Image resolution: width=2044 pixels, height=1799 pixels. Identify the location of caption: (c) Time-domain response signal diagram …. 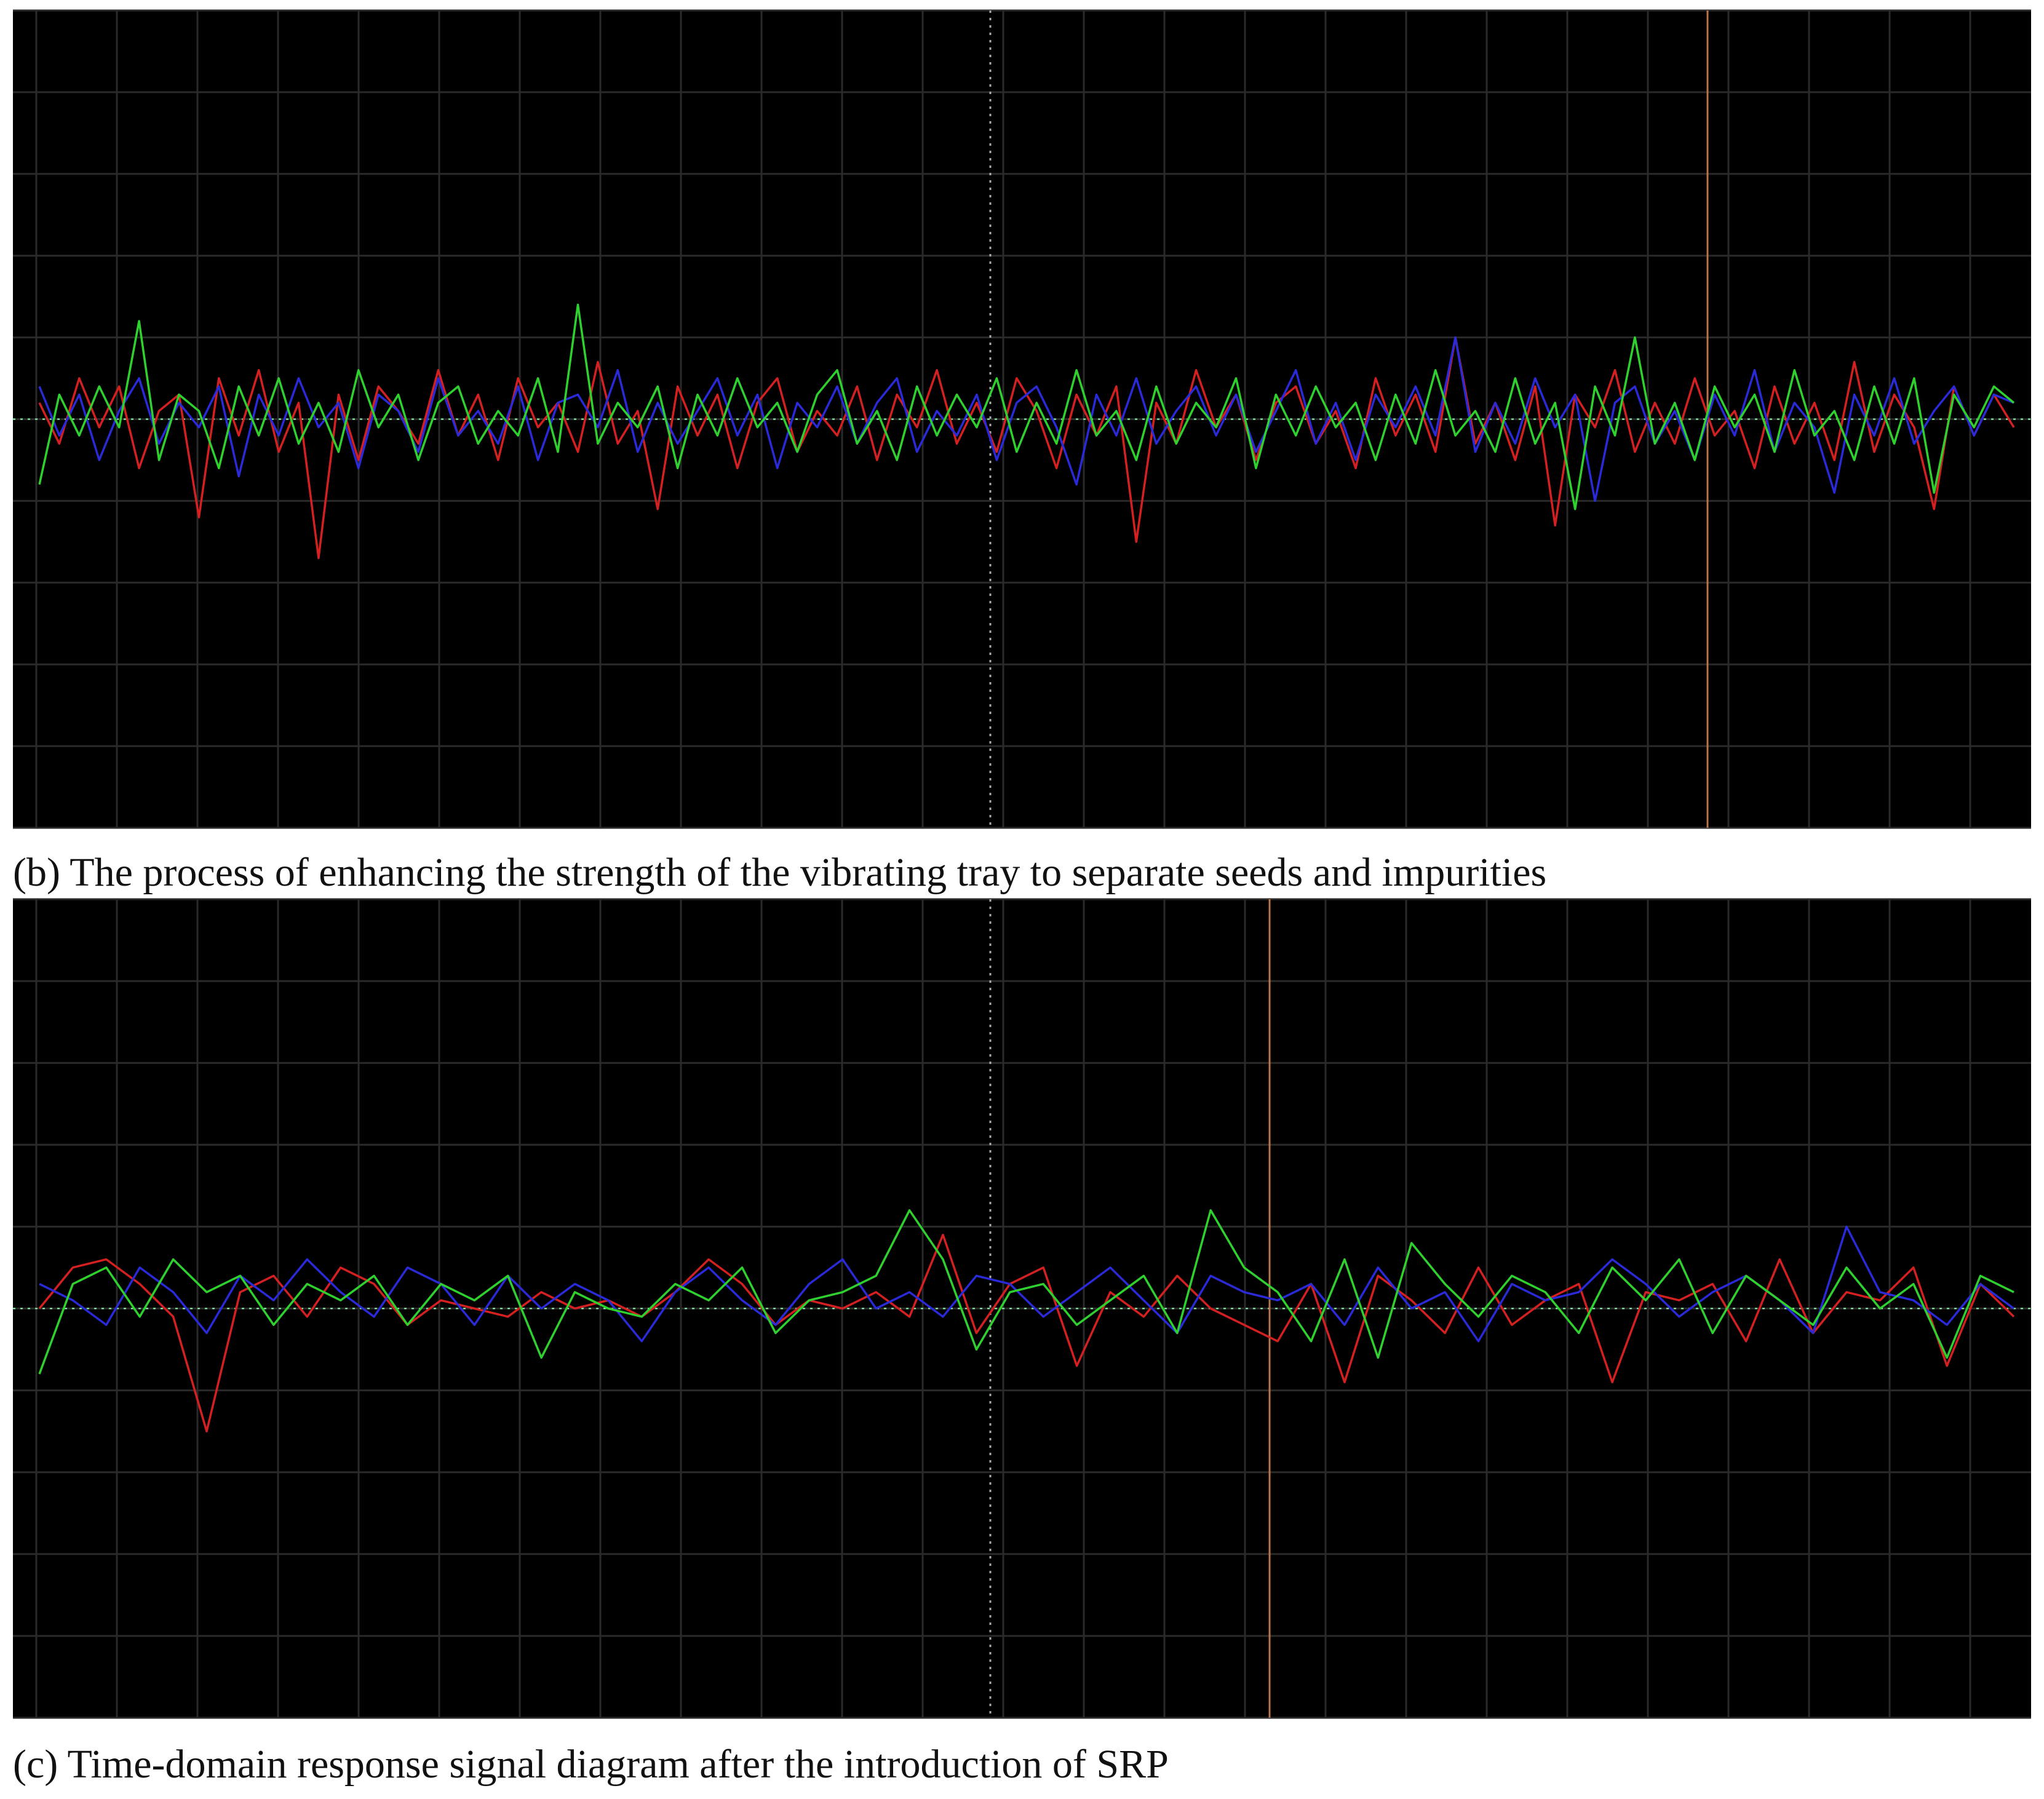
(591, 1764).